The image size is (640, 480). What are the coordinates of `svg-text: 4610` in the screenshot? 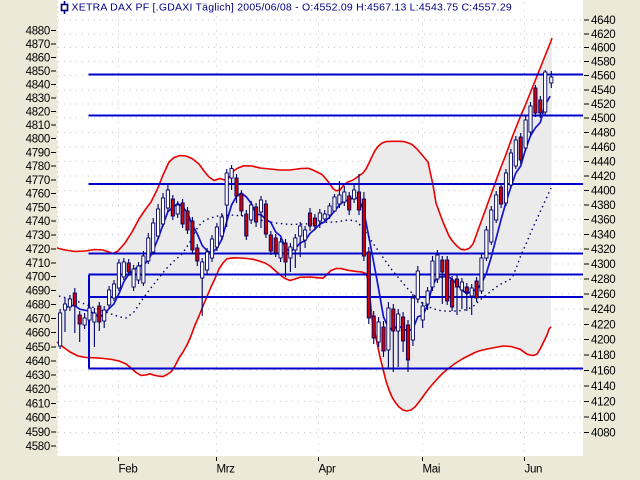 It's located at (38, 404).